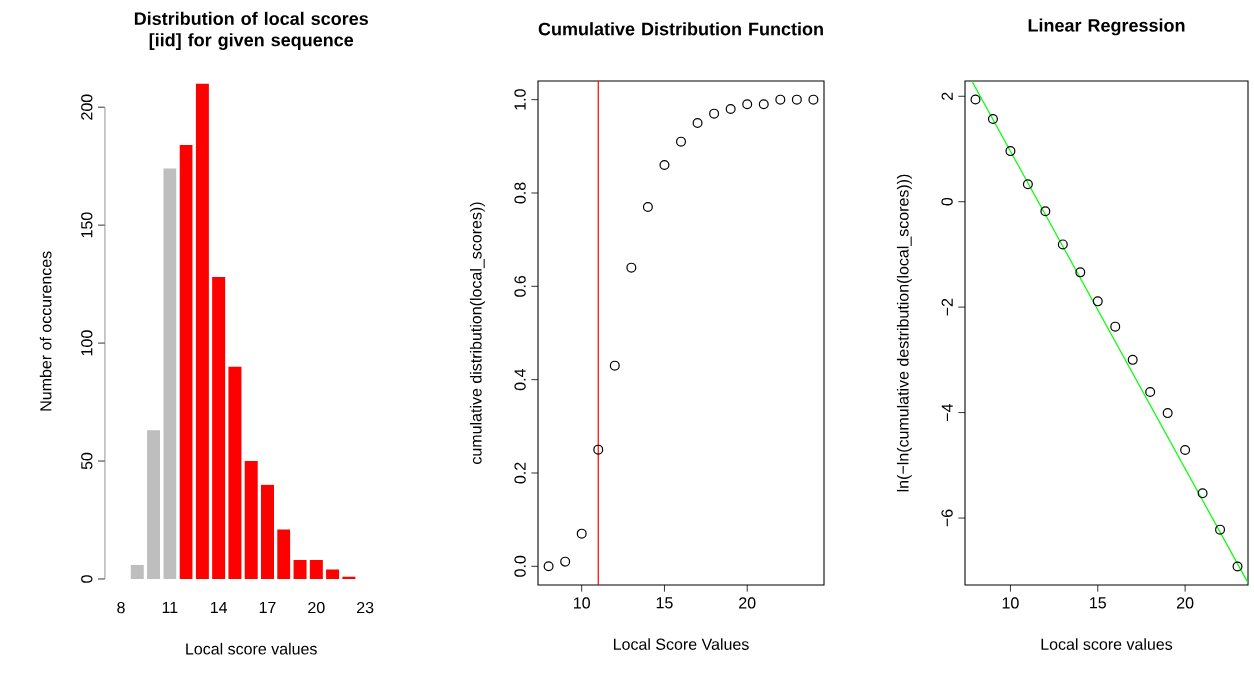 The image size is (1254, 680). Describe the element at coordinates (681, 644) in the screenshot. I see `x-axis-title: Local Score Values` at that location.